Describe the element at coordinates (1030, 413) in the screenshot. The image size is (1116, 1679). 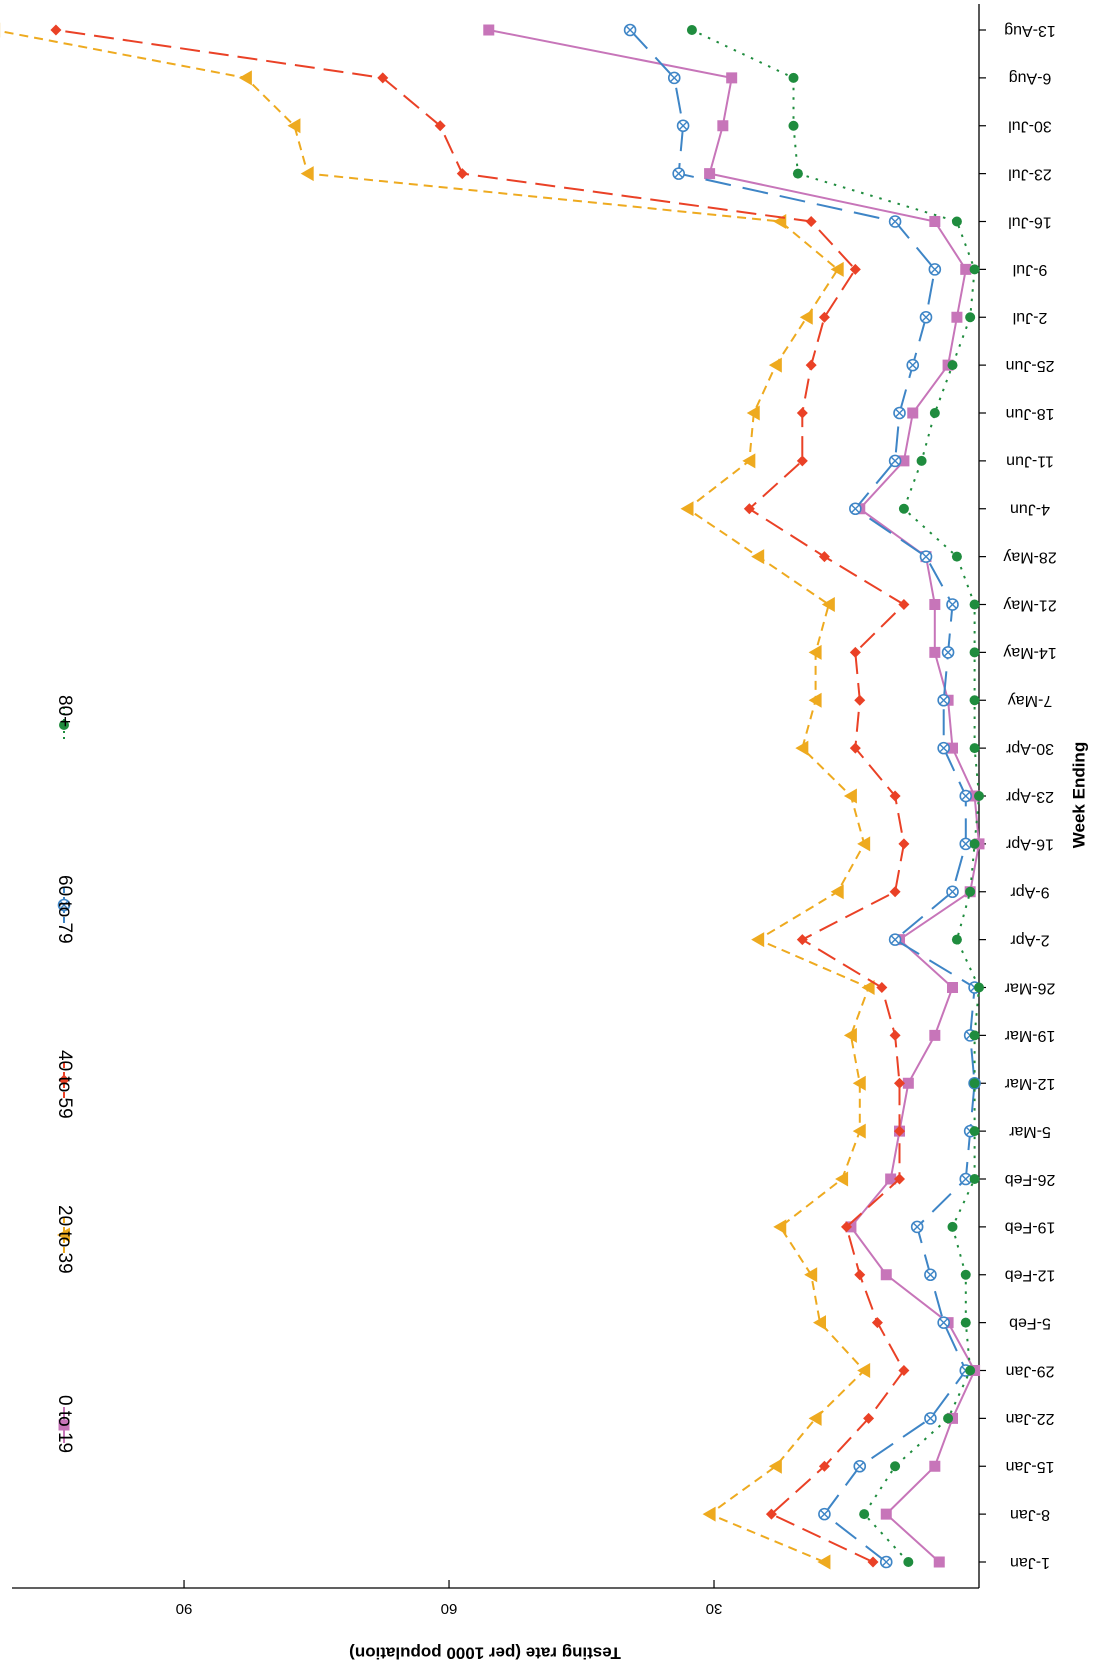
I see `category-tick-label: 18-Jun` at that location.